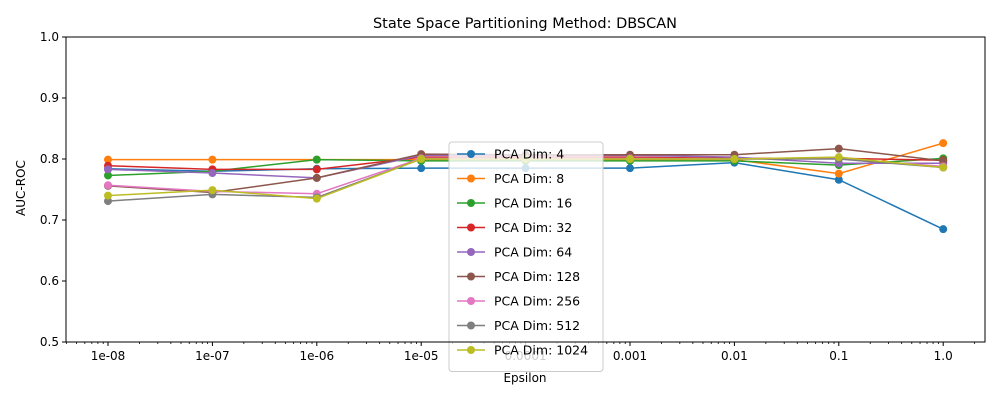  I want to click on x-tick-label: 1e-05, so click(421, 356).